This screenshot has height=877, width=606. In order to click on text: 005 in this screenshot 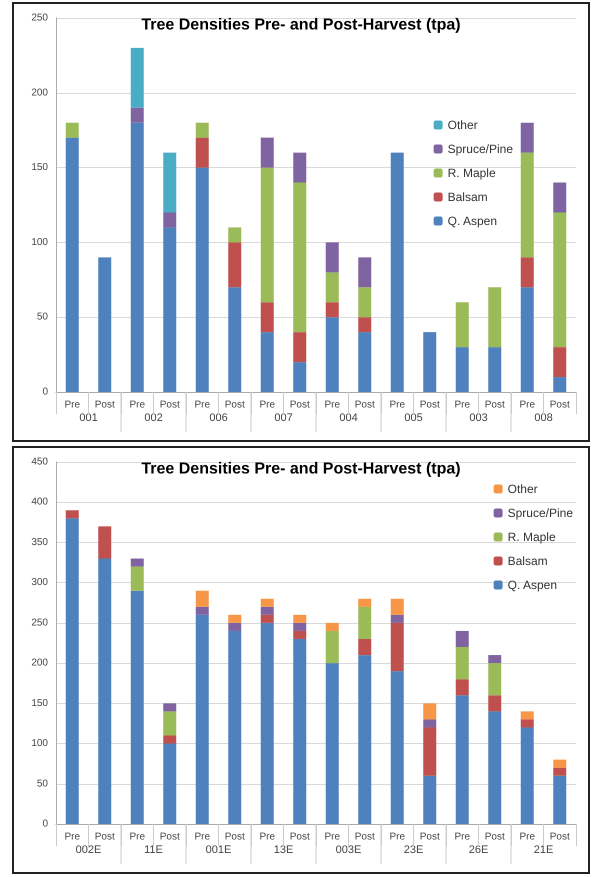, I will do `click(413, 418)`.